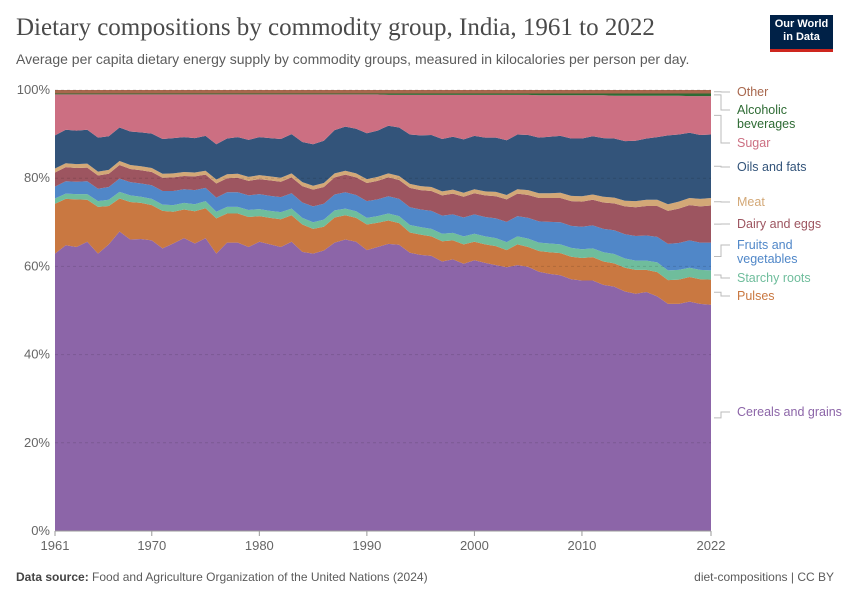  I want to click on y-tick-label: 20%, so click(37, 442).